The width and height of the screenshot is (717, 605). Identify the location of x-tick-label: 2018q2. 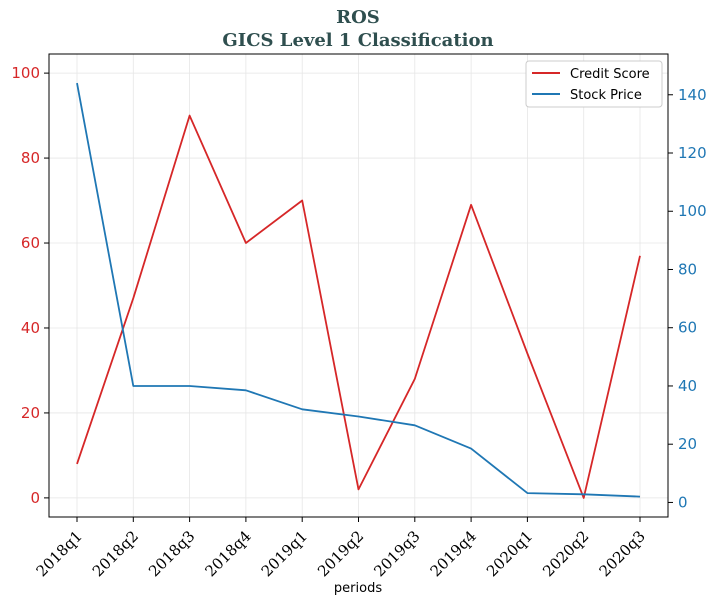
(115, 553).